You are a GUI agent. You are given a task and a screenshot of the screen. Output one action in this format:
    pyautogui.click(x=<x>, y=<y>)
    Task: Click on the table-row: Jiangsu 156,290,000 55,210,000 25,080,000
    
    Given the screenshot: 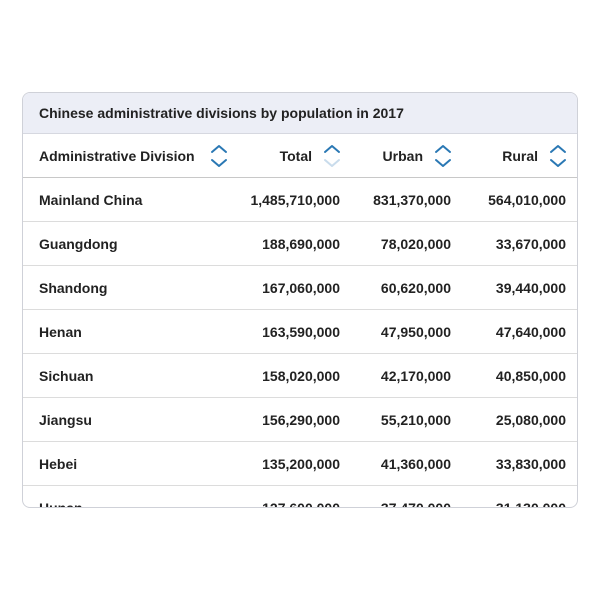 What is the action you would take?
    pyautogui.click(x=300, y=419)
    